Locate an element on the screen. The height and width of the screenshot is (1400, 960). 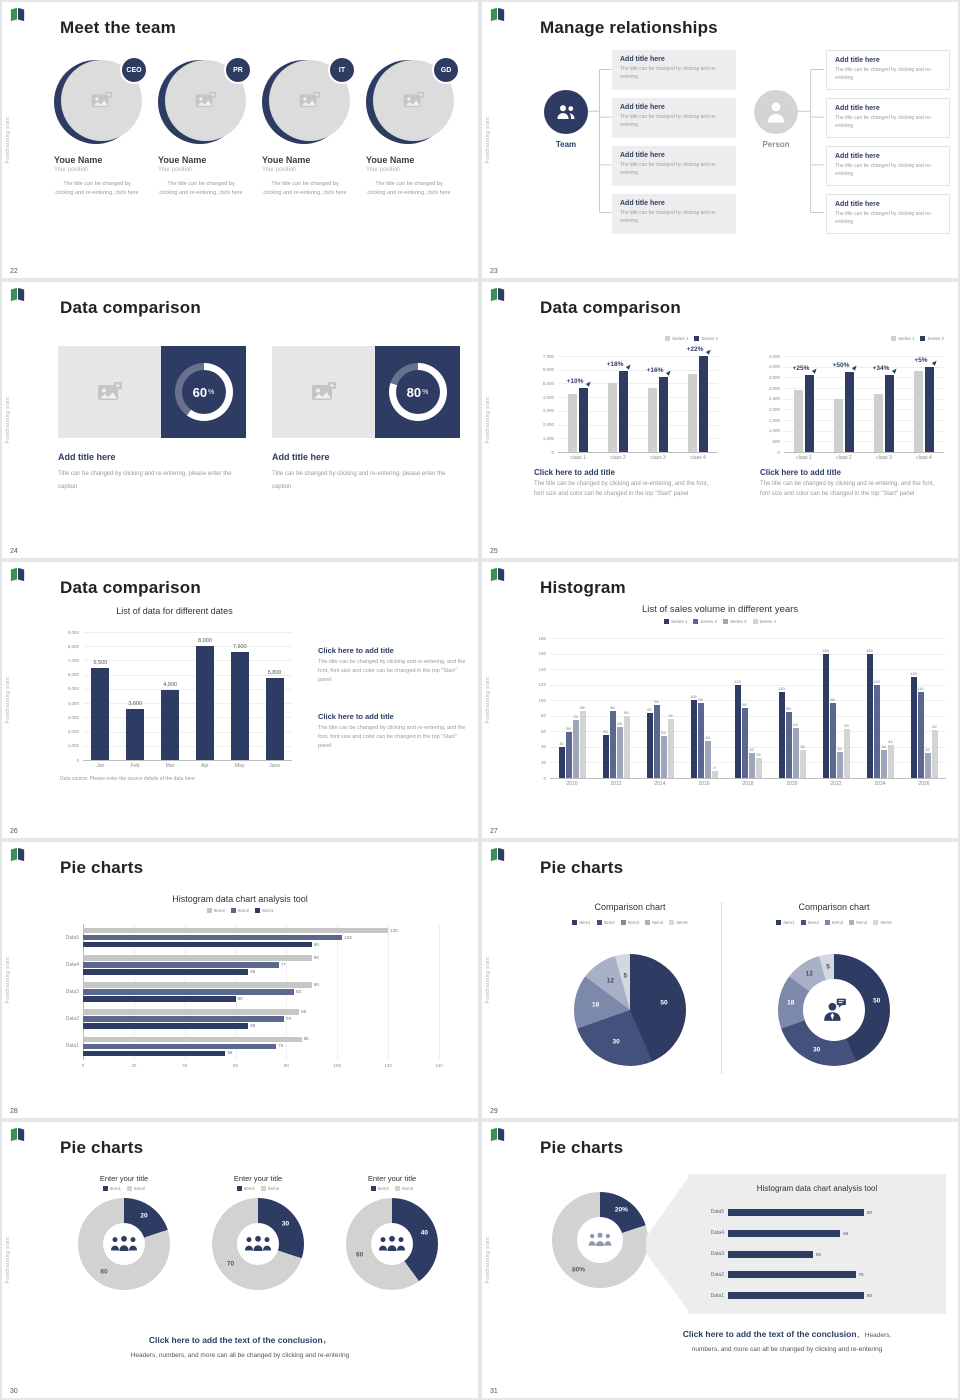
legend-item: Item5 is located at coordinates (882, 922).